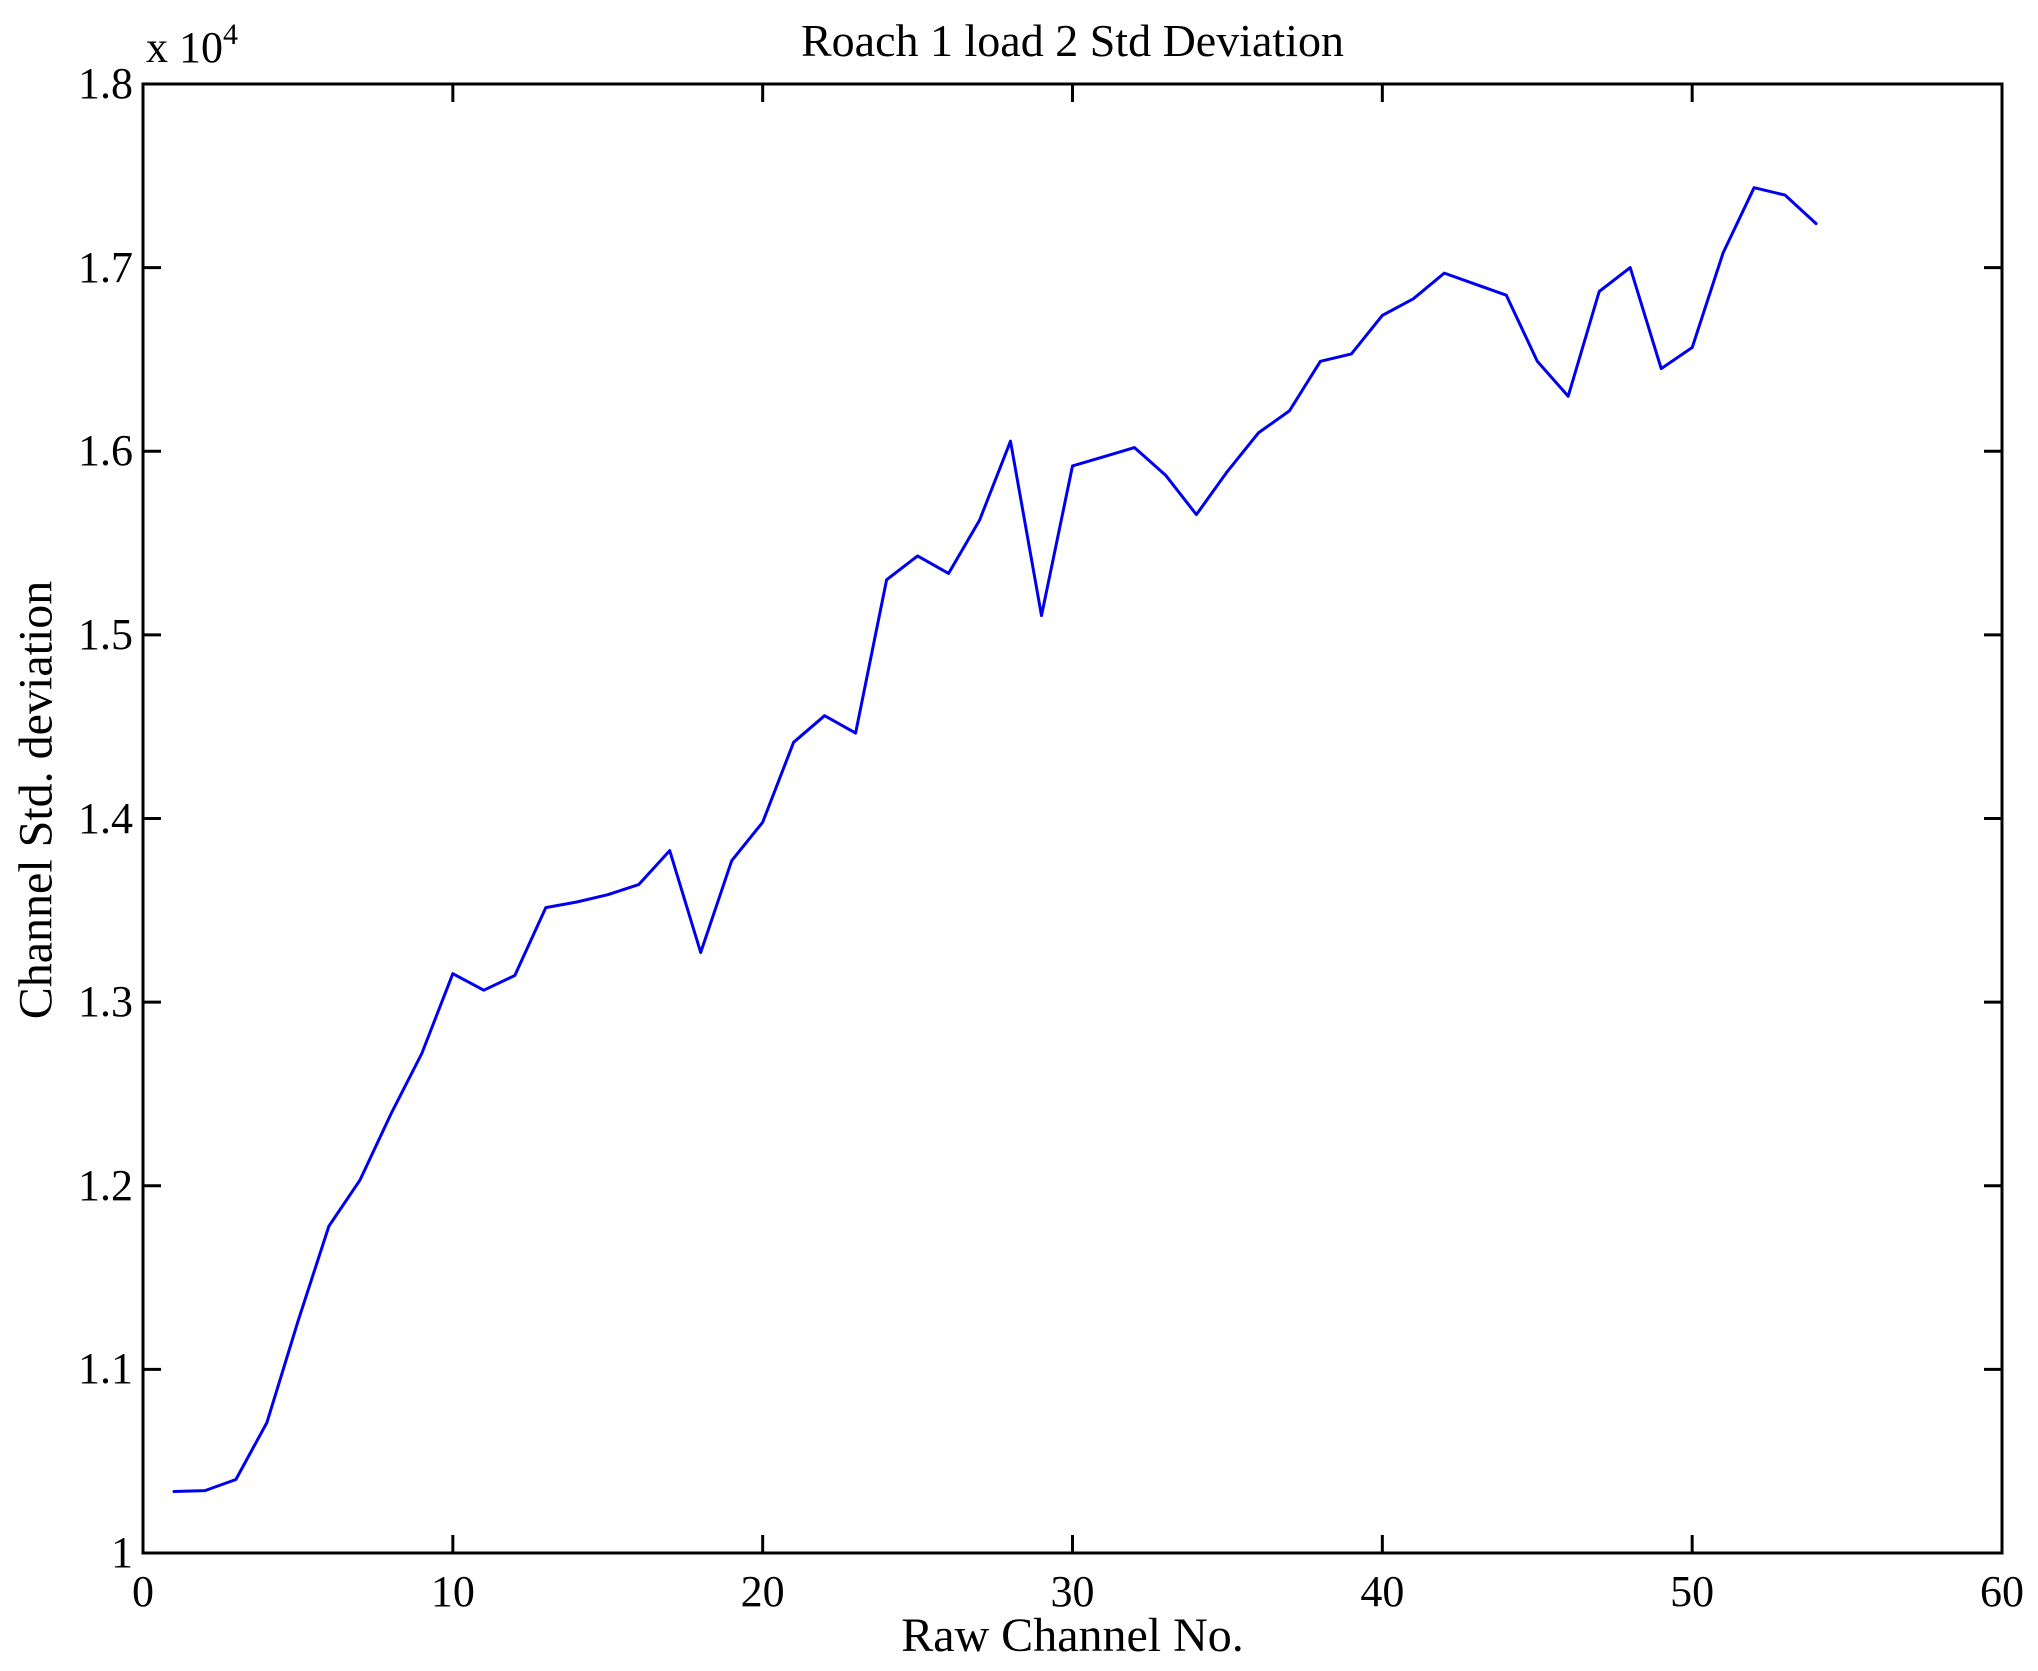 This screenshot has width=2038, height=1671. I want to click on y-tick-label: 1.1, so click(105, 1369).